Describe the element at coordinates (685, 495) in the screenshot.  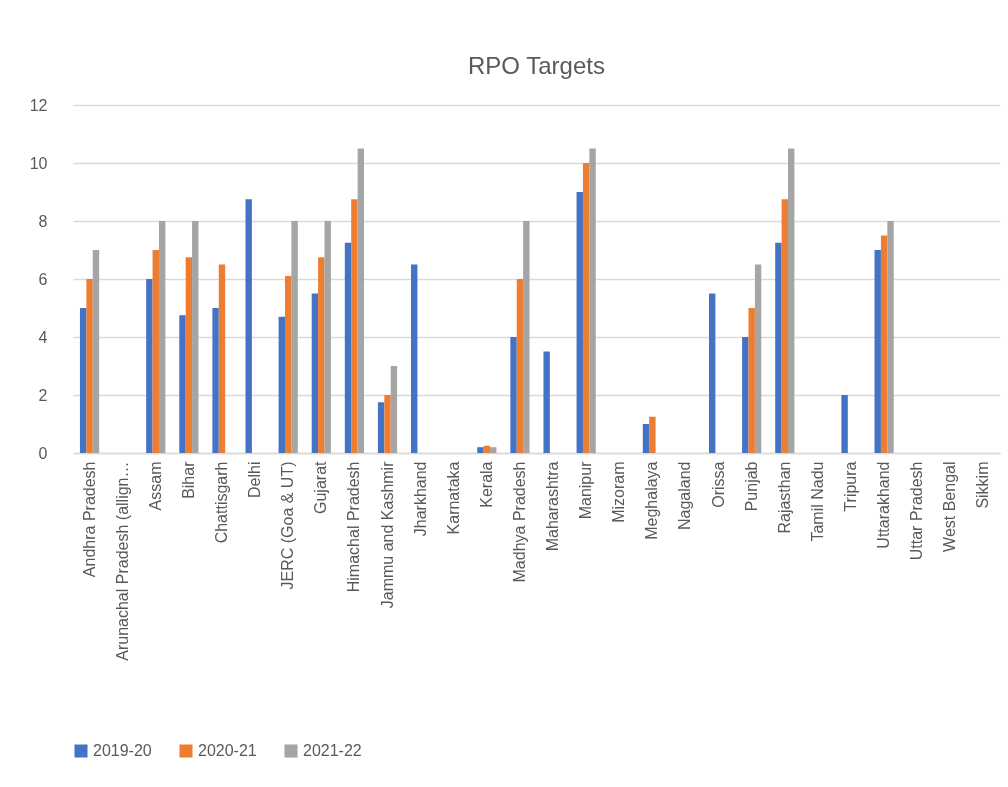
I see `x-tick-label: Nagaland` at that location.